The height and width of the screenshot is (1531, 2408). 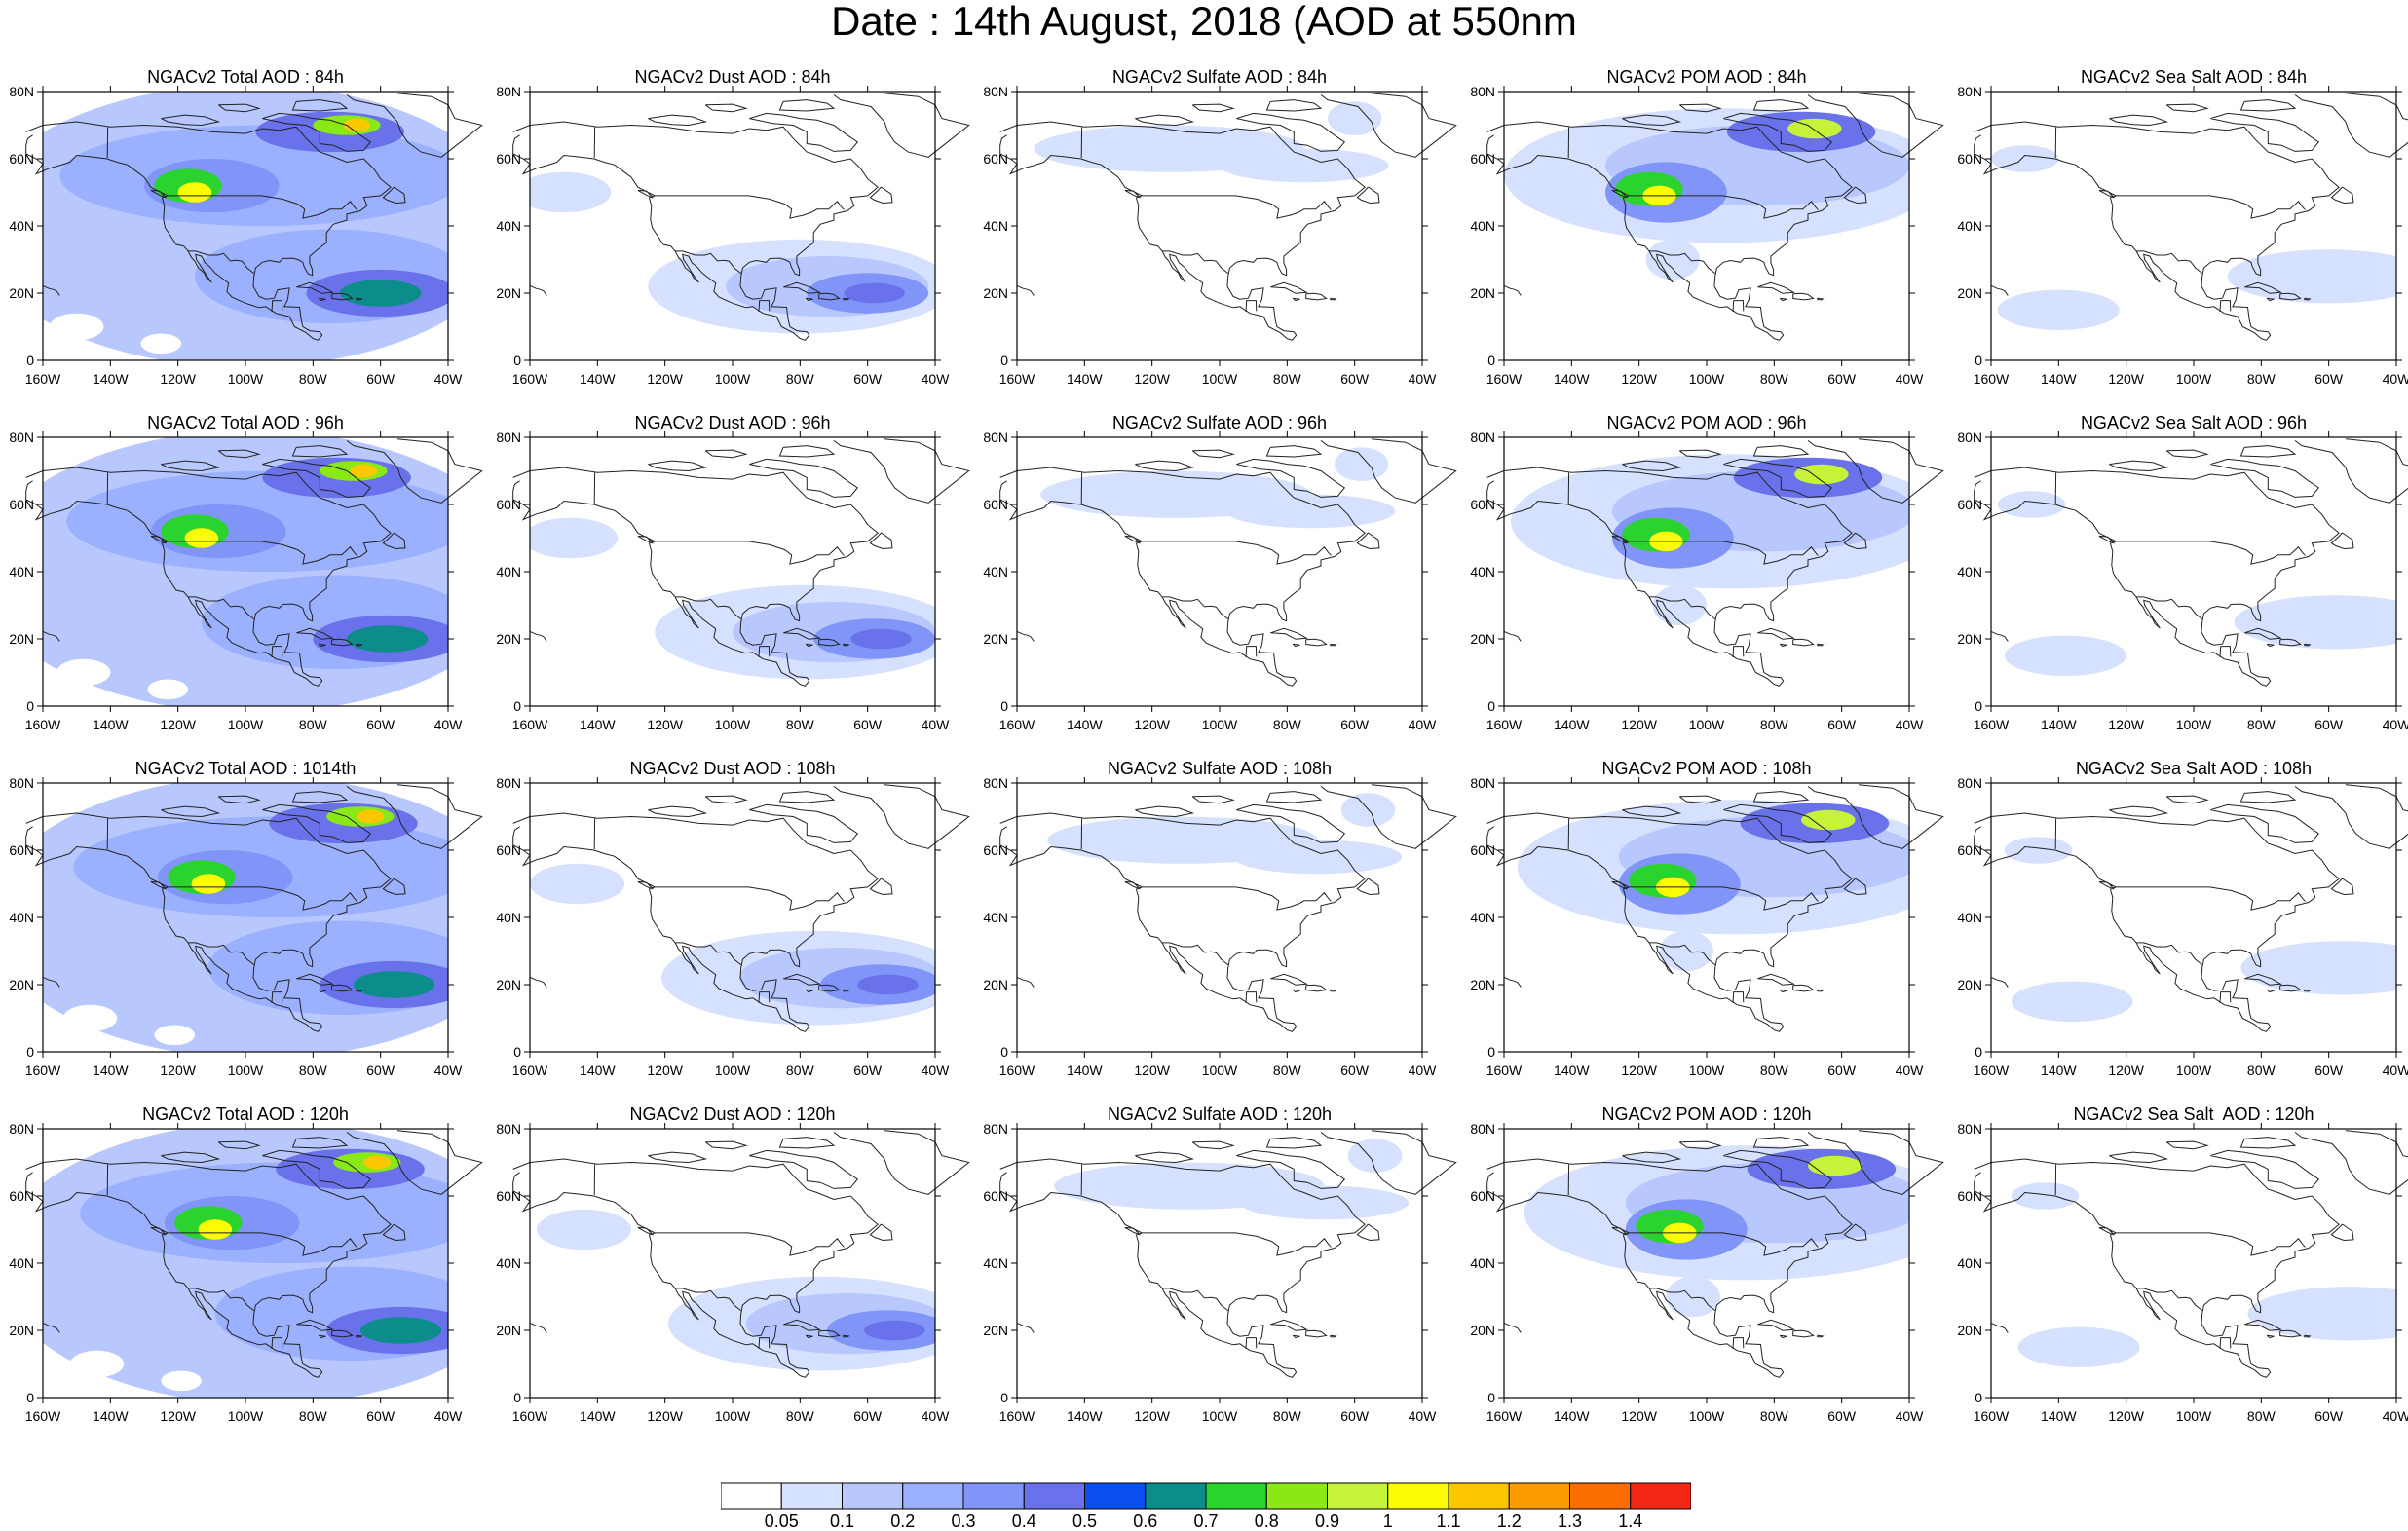 I want to click on panel-title: NGACv2 Total AOD : 1014th, so click(x=245, y=768).